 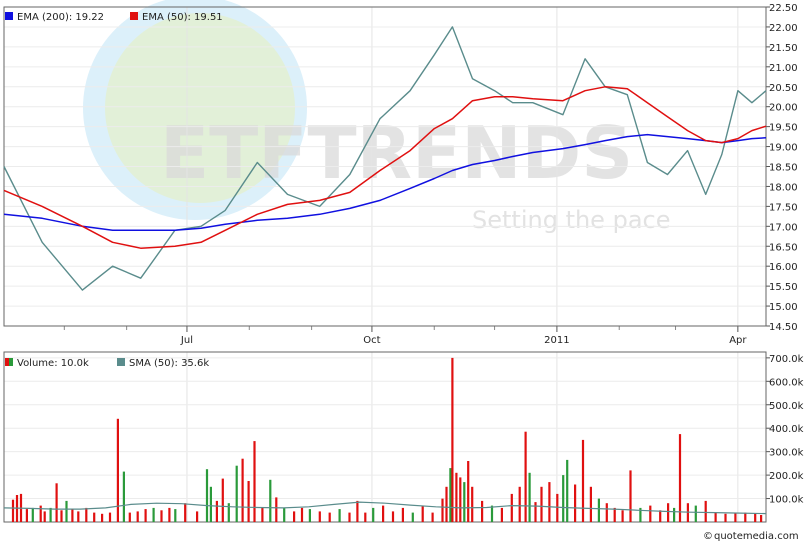 I want to click on y-tick-label: 14.50, so click(x=783, y=327).